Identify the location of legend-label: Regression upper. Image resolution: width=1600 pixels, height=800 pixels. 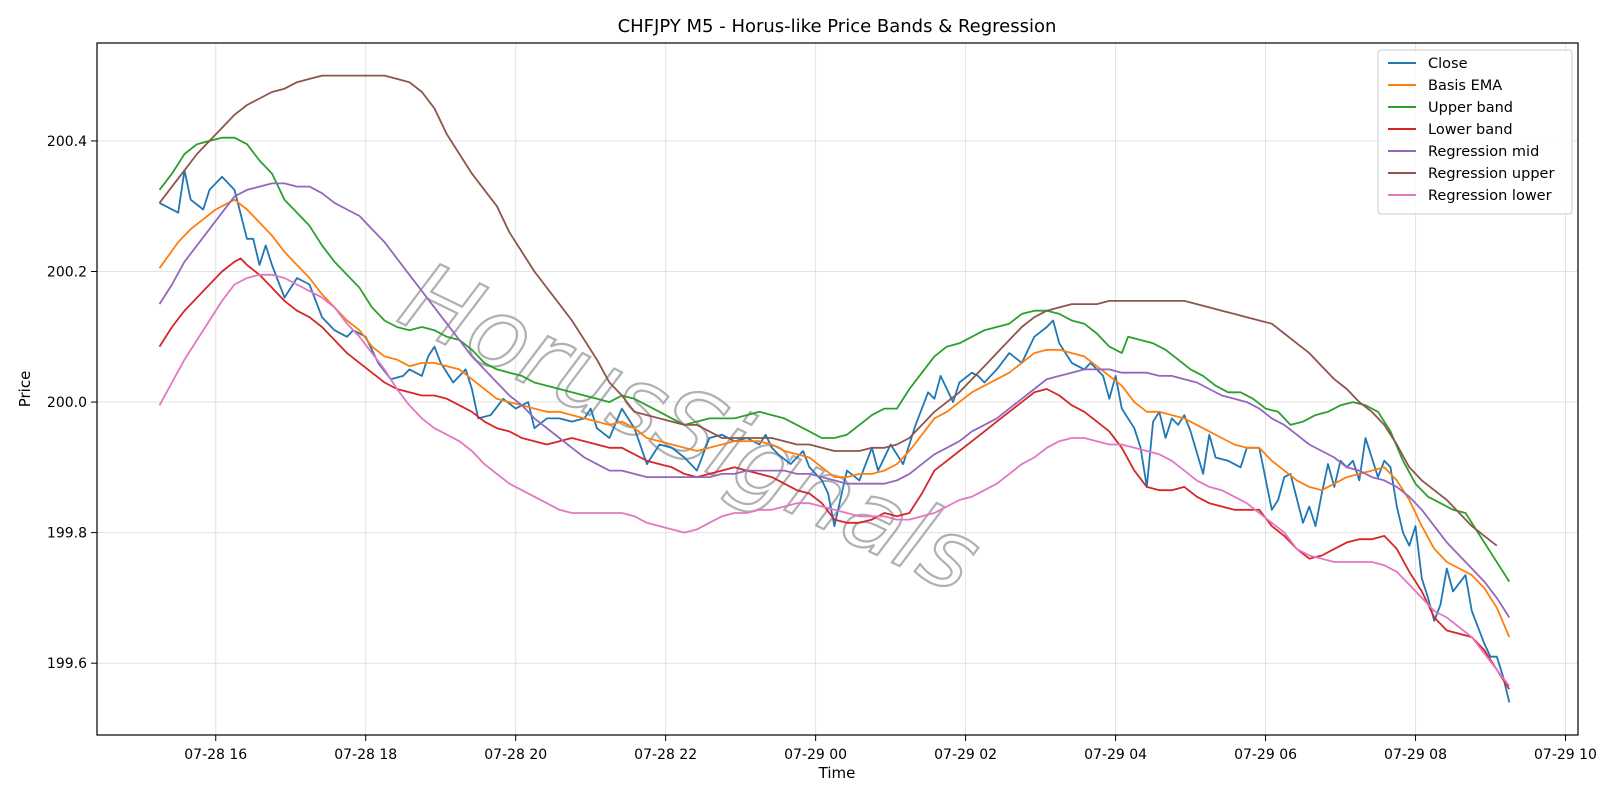
(1491, 174).